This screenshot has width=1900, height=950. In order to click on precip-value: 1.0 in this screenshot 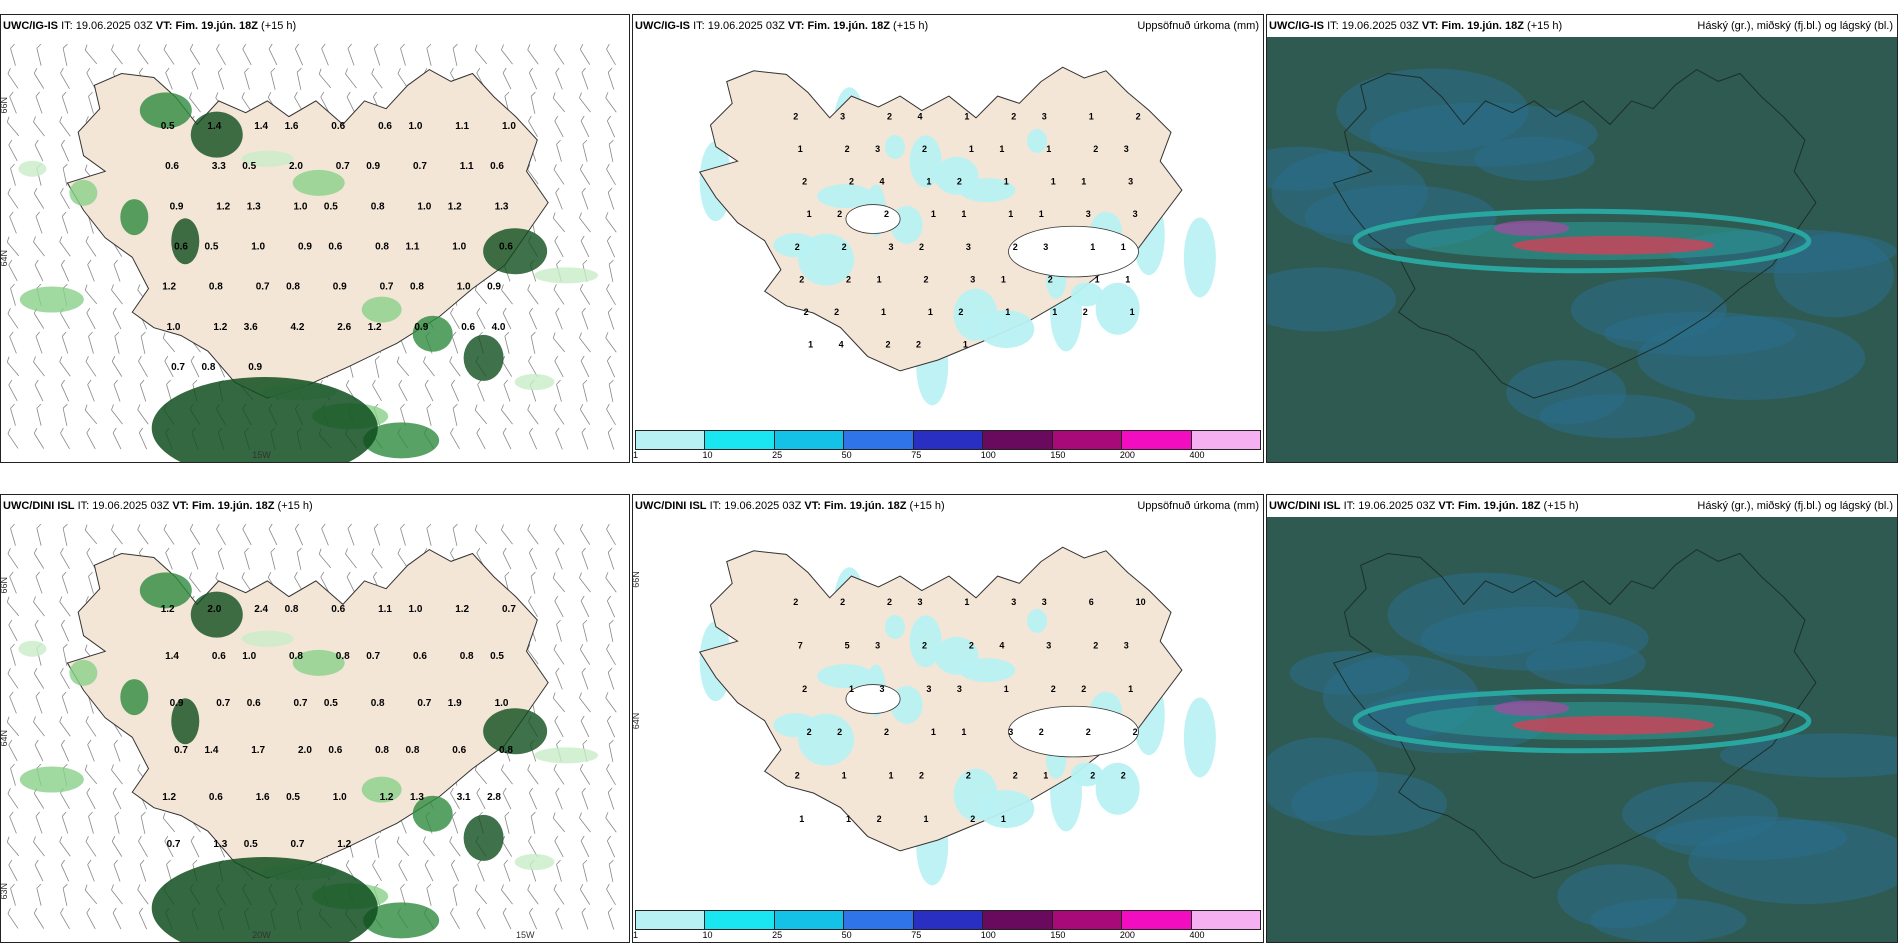, I will do `click(509, 126)`.